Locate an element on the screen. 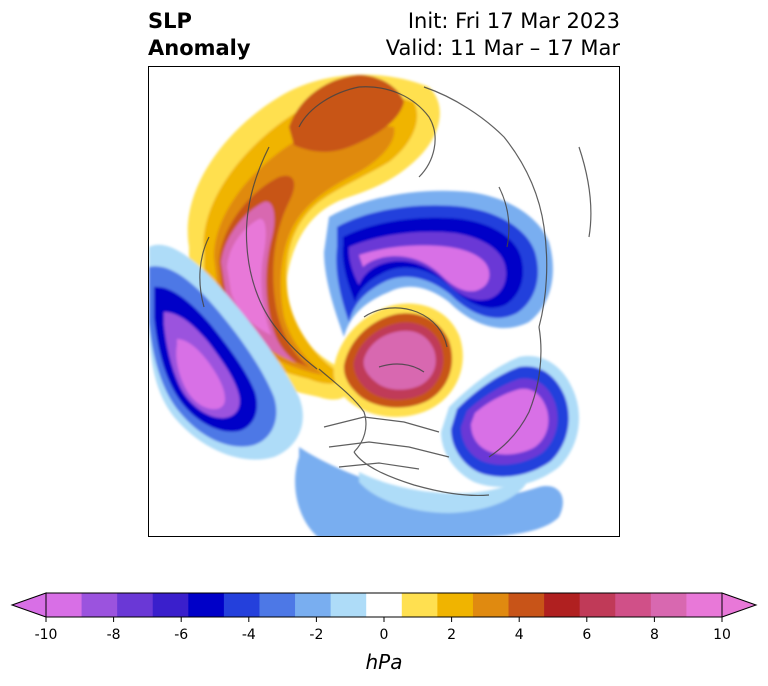 This screenshot has height=686, width=768. title-anomaly: Anomaly is located at coordinates (199, 48).